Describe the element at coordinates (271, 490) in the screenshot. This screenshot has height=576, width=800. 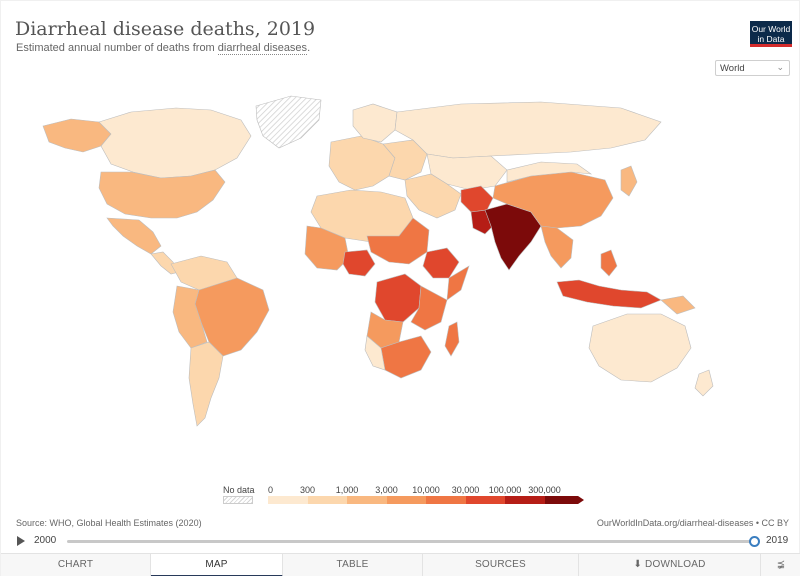
I see `legend-tick-label: 0` at that location.